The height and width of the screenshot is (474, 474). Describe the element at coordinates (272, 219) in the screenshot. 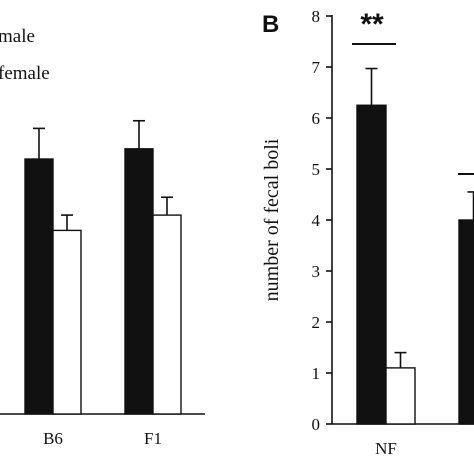

I see `right-y-axis-title: number of fecal boli` at that location.